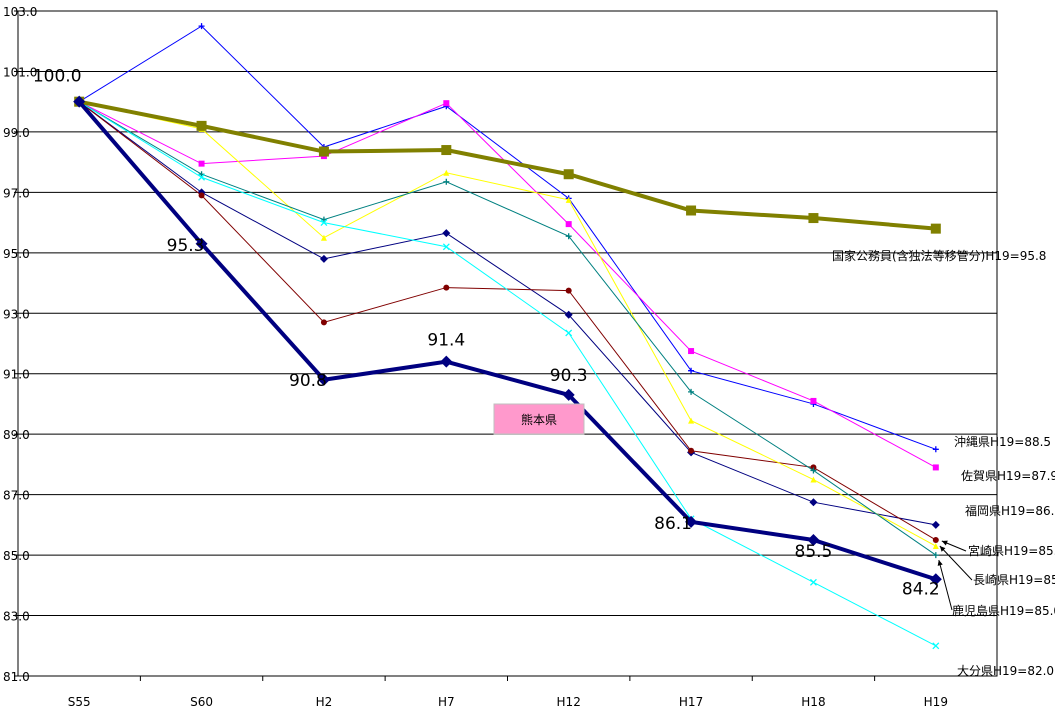 This screenshot has height=712, width=1055. What do you see at coordinates (16, 677) in the screenshot?
I see `y-tick-label: 81.0` at bounding box center [16, 677].